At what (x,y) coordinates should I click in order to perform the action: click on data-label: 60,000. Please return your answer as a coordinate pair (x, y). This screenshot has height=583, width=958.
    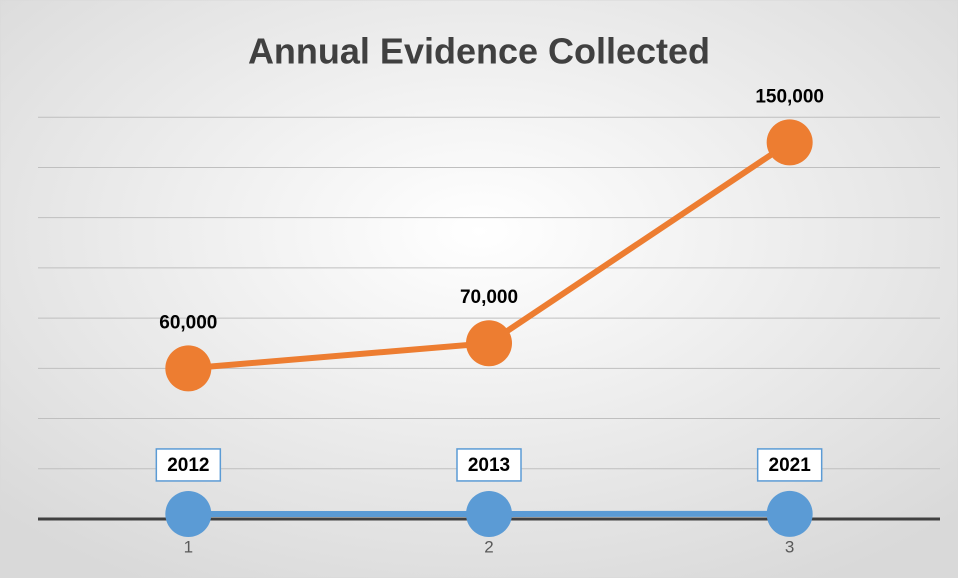
    Looking at the image, I should click on (188, 322).